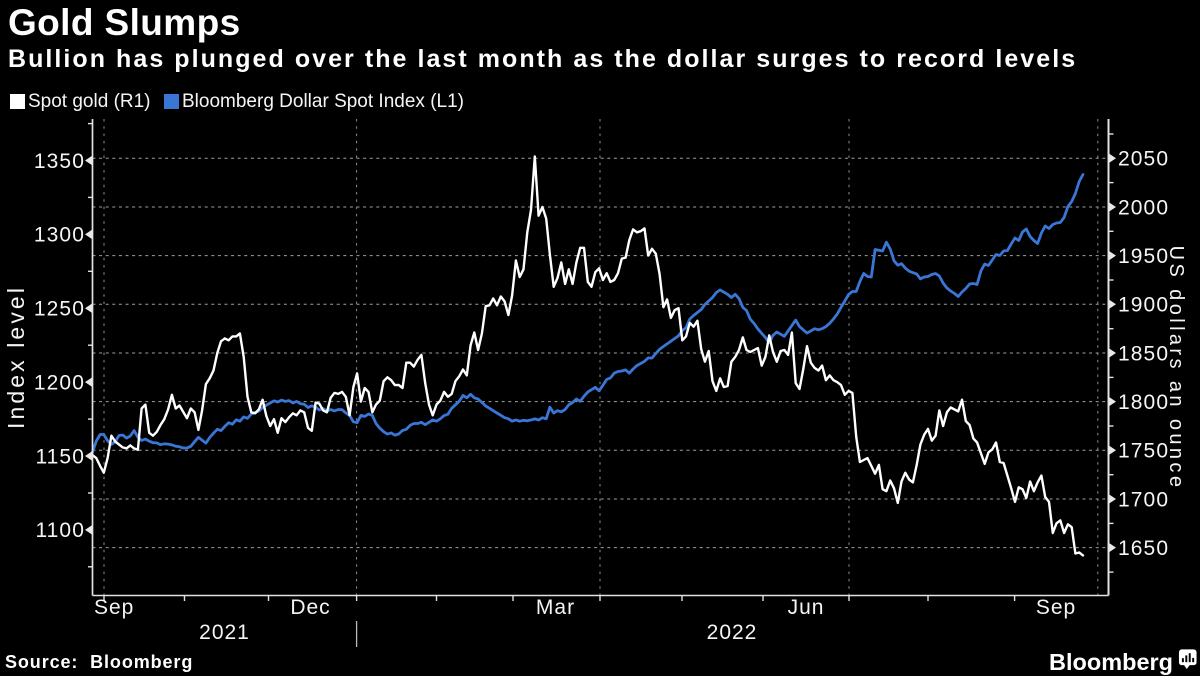 Image resolution: width=1200 pixels, height=676 pixels. I want to click on svg-text: 1100, so click(60, 530).